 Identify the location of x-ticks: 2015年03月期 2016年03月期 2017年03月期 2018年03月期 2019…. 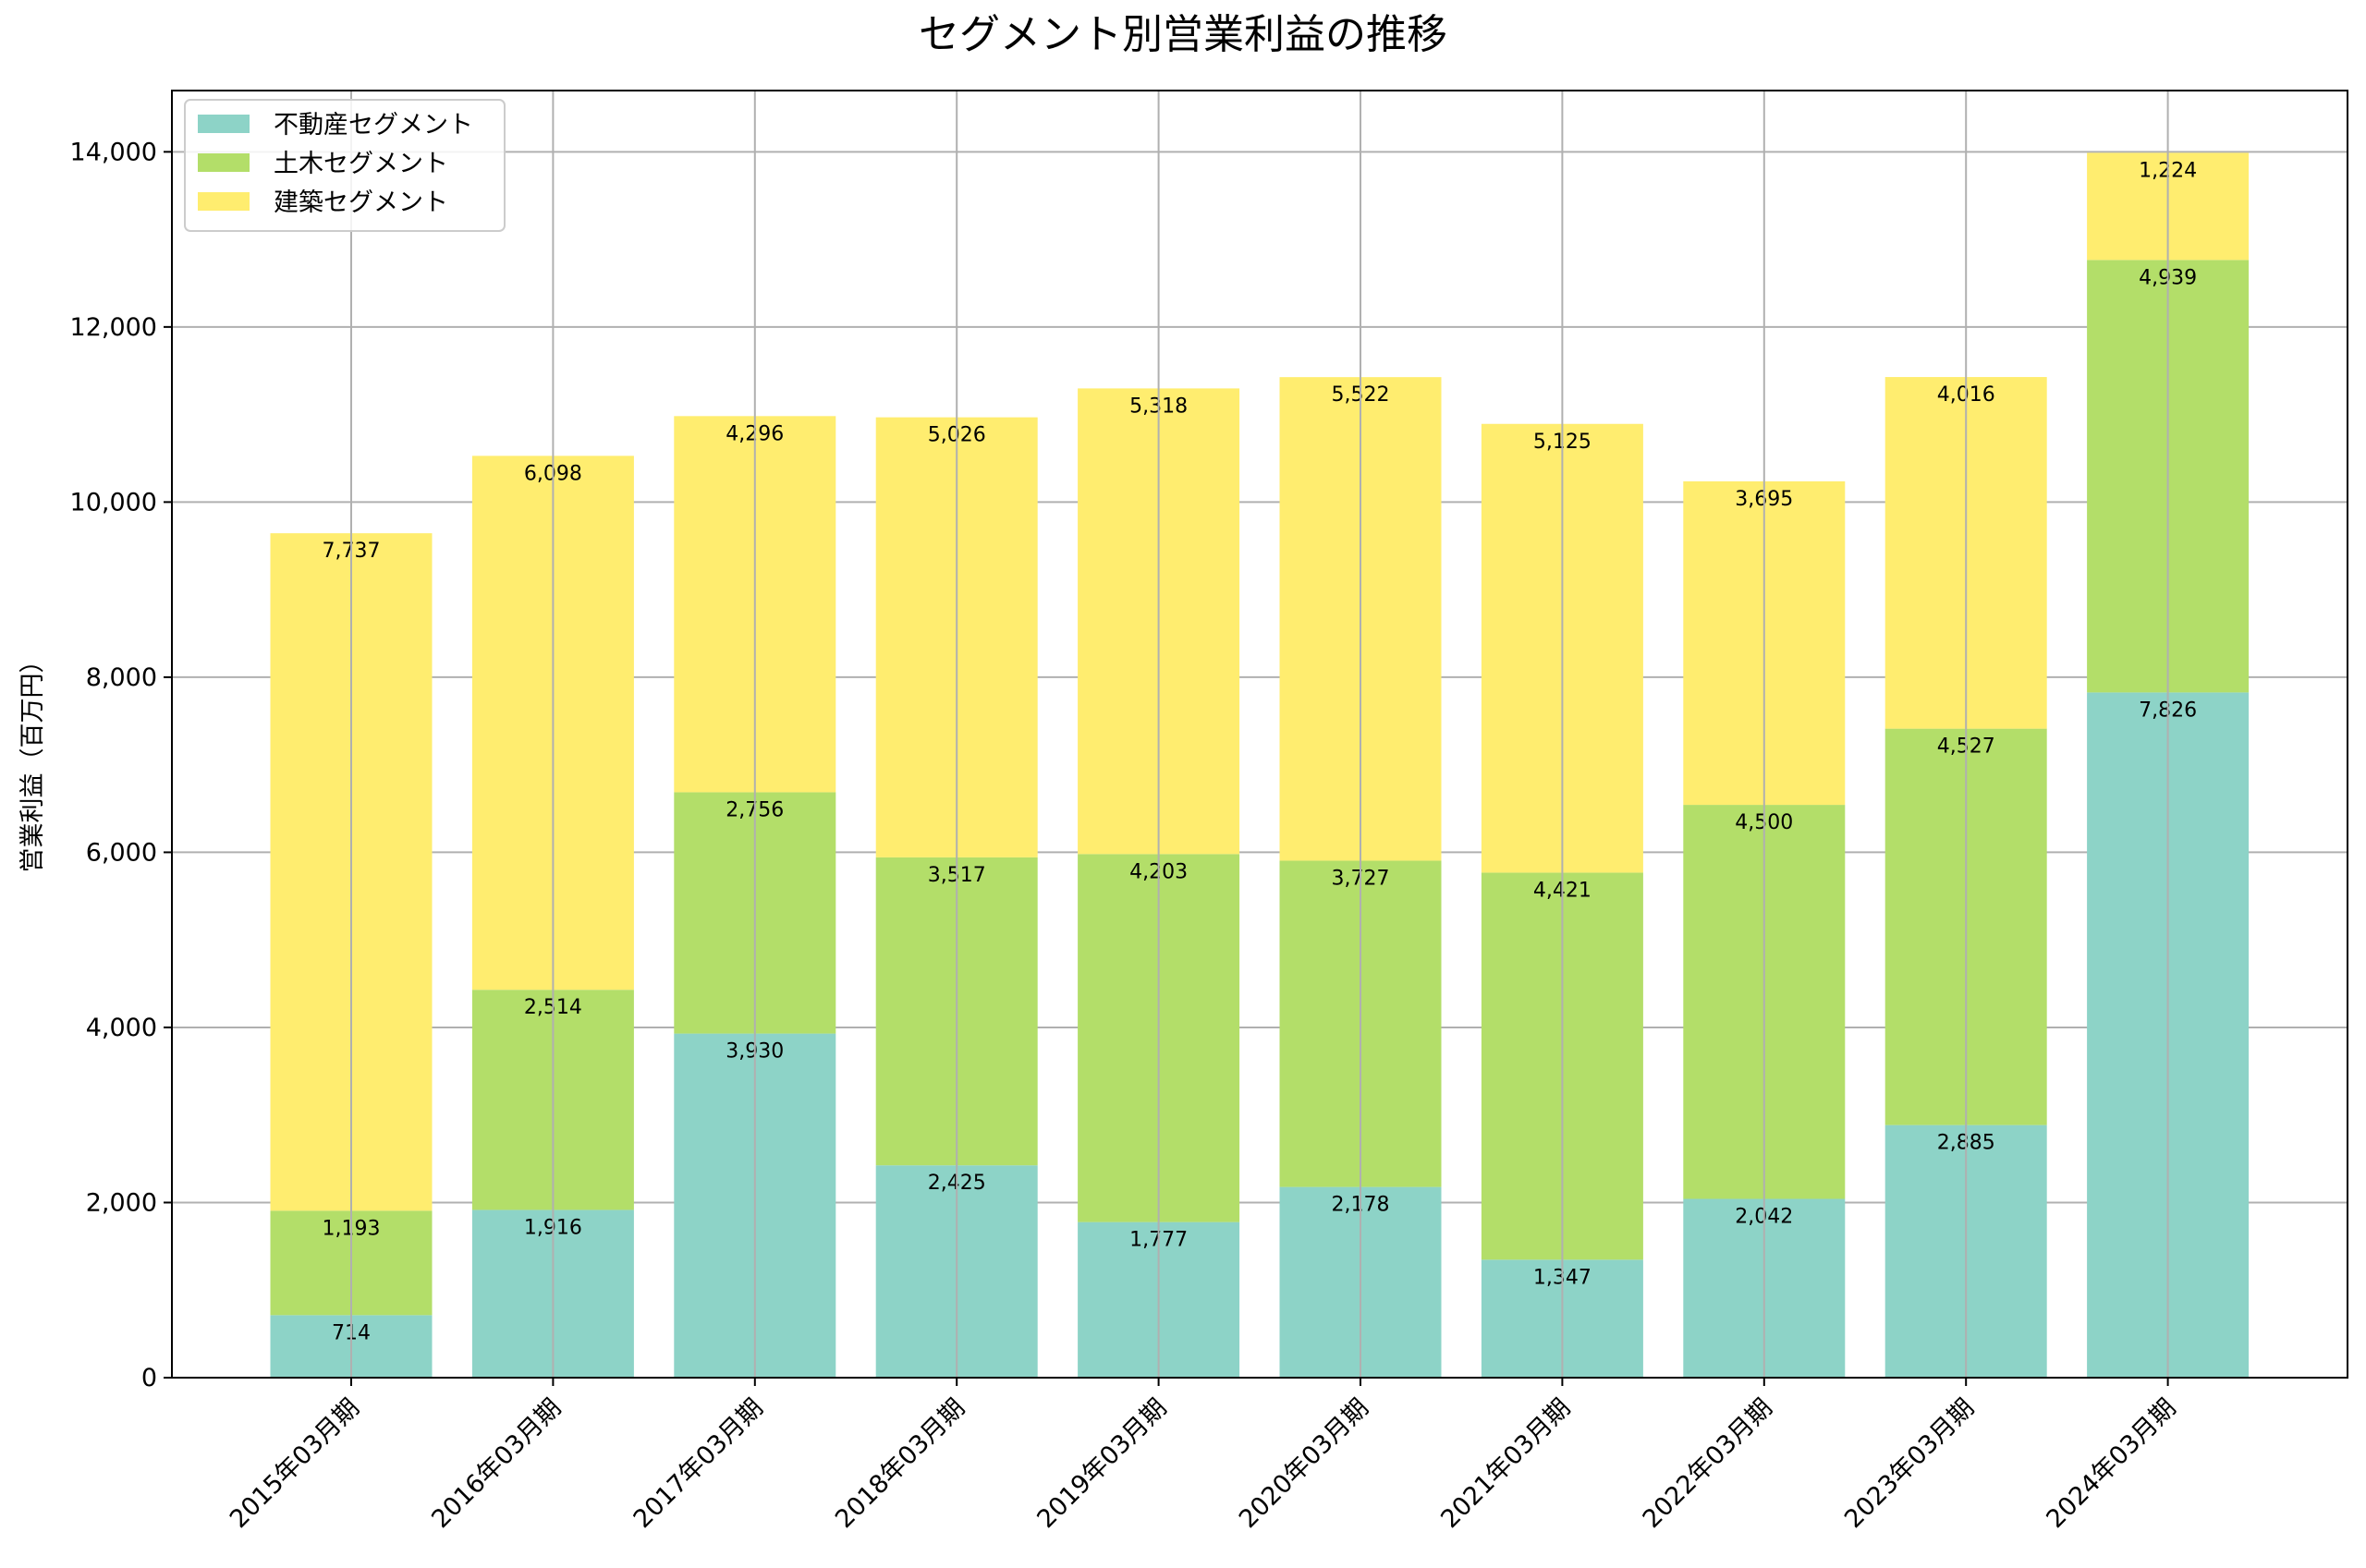
(1204, 1456).